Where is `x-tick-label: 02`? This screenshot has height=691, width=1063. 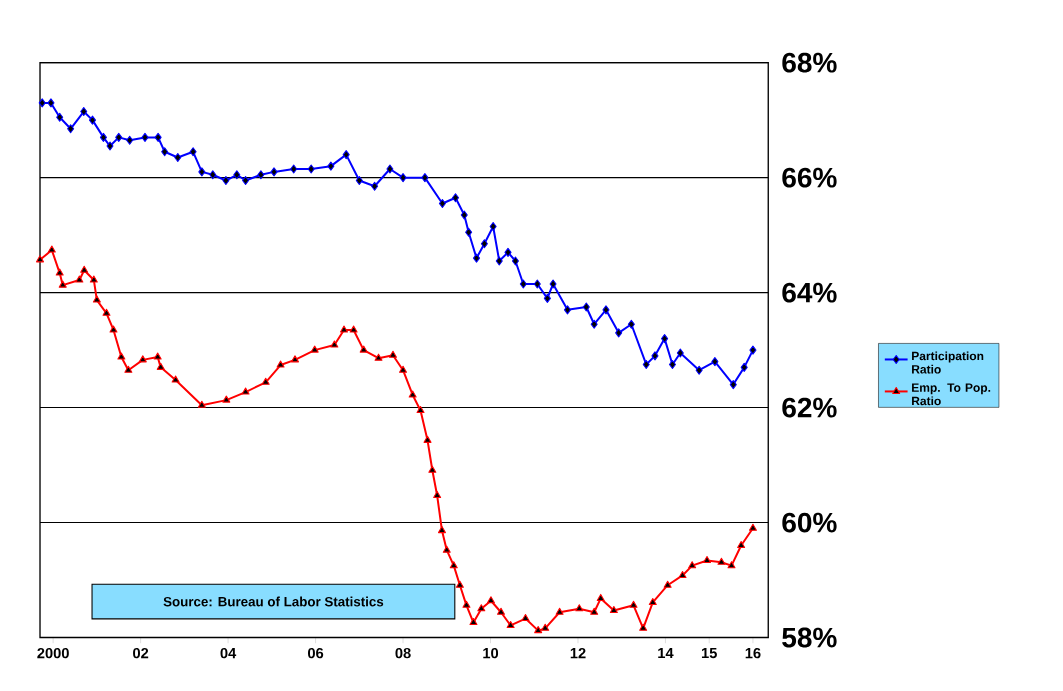
x-tick-label: 02 is located at coordinates (141, 653).